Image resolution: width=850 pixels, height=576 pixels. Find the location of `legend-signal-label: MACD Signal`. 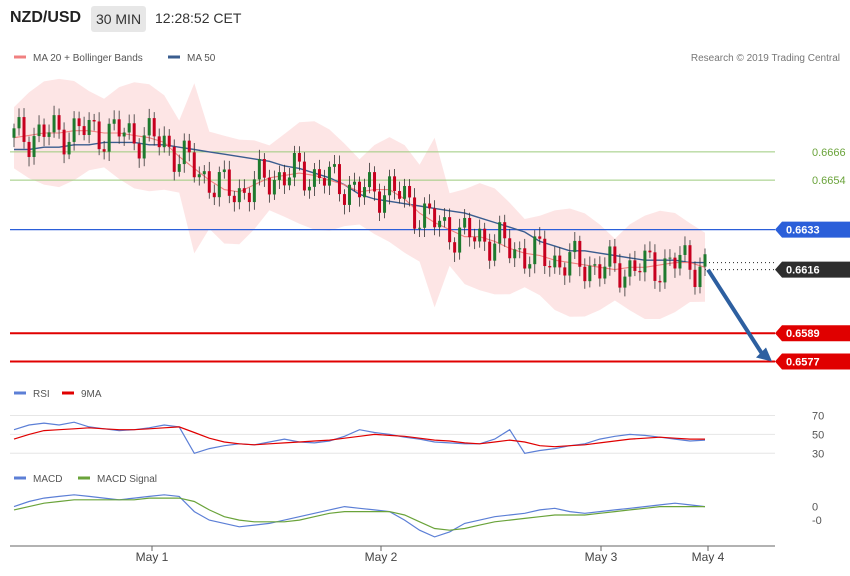

legend-signal-label: MACD Signal is located at coordinates (127, 479).